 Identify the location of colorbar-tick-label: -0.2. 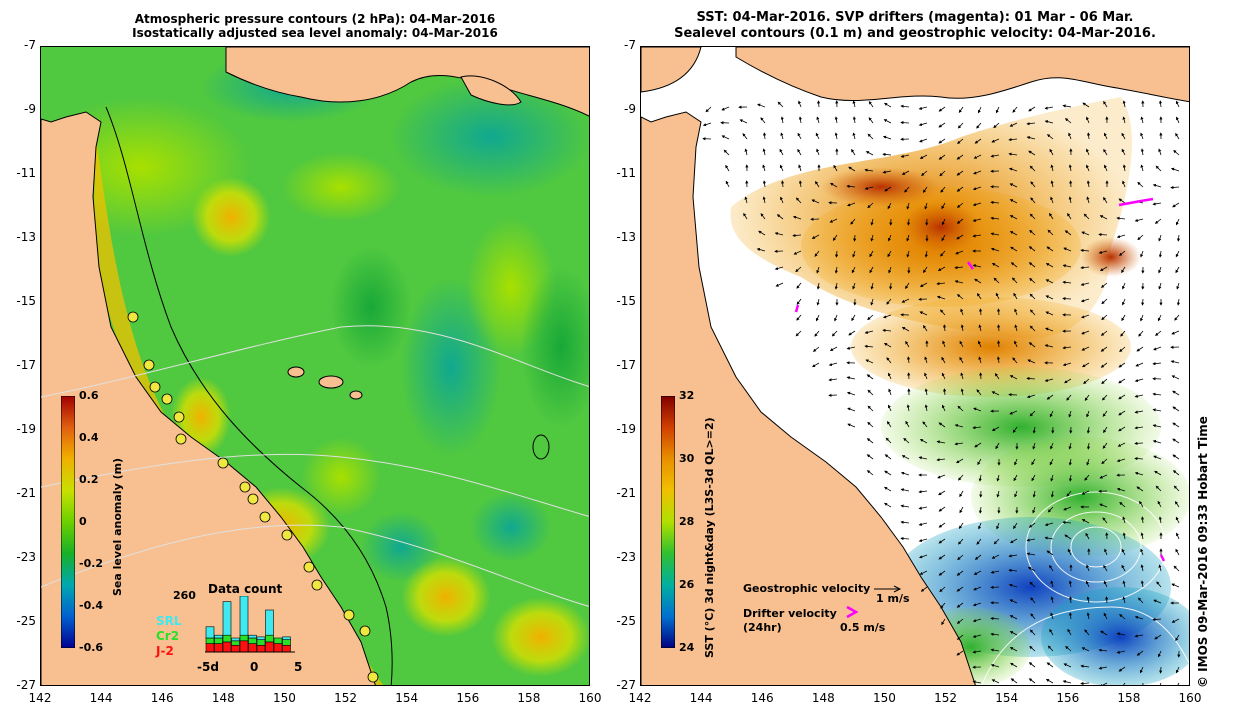
(91, 563).